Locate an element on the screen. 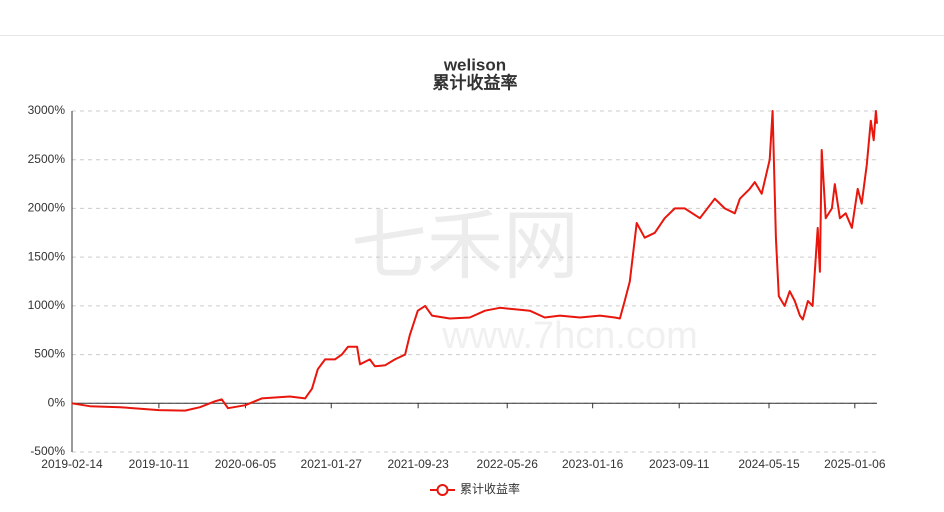 This screenshot has width=944, height=512. y-tick-label: 2500% is located at coordinates (47, 159).